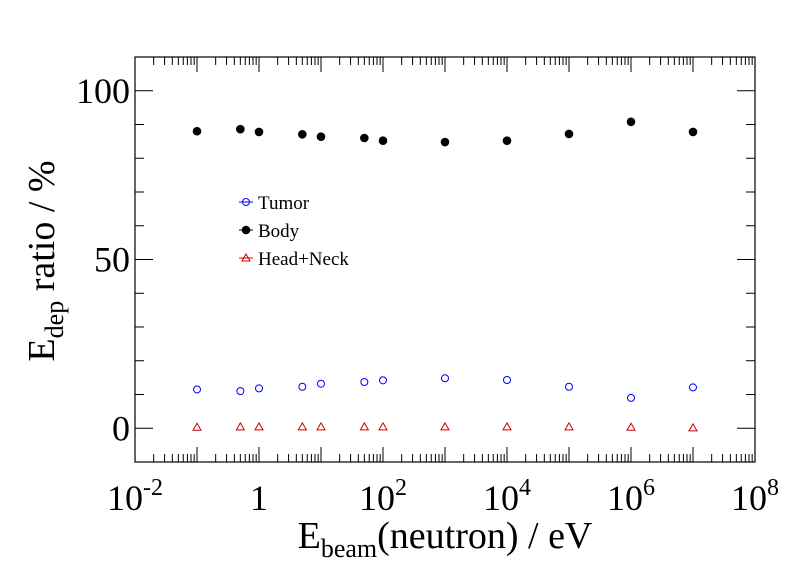 The height and width of the screenshot is (572, 796). I want to click on legend-label-body: Body, so click(279, 231).